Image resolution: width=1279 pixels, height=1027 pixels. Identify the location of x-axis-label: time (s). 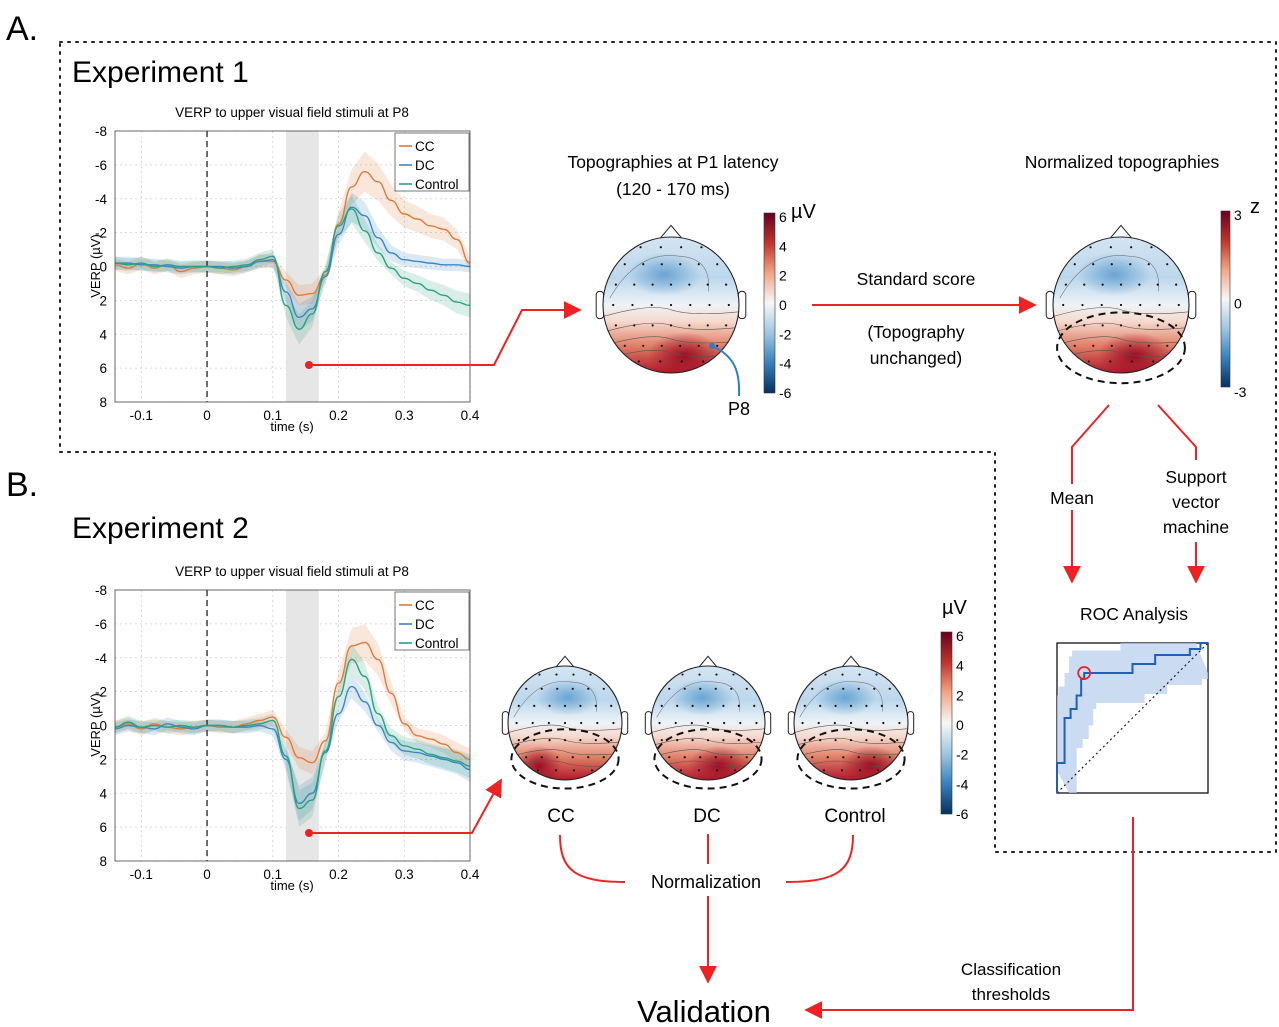
(291, 885).